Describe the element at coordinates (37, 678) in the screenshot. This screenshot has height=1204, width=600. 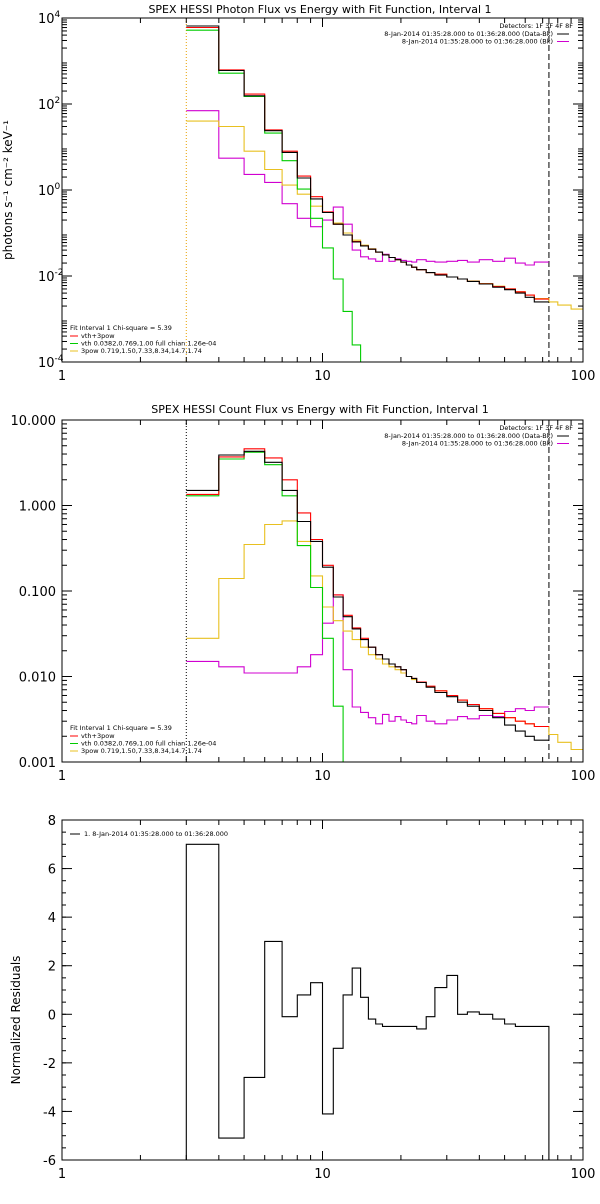
I see `y-tick-label: 0.010` at that location.